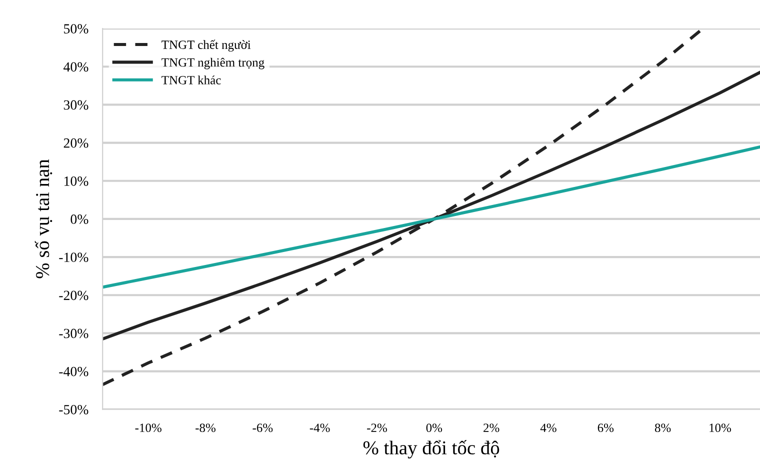  Describe the element at coordinates (213, 64) in the screenshot. I see `legend-label: TNGT nghiêm trọng` at that location.